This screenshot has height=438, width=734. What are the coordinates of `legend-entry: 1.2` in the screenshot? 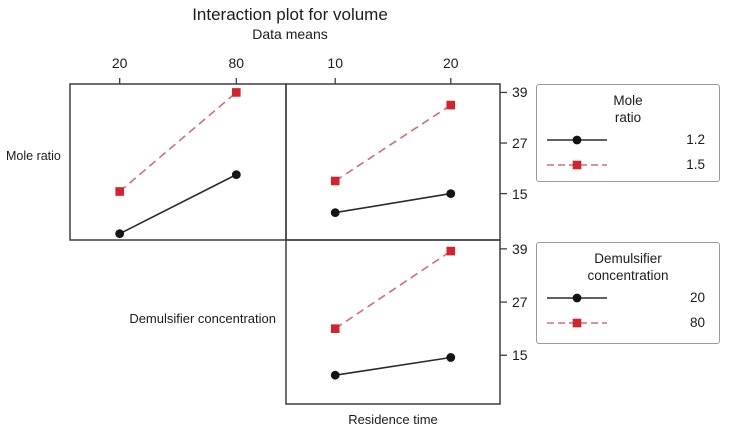 It's located at (628, 139).